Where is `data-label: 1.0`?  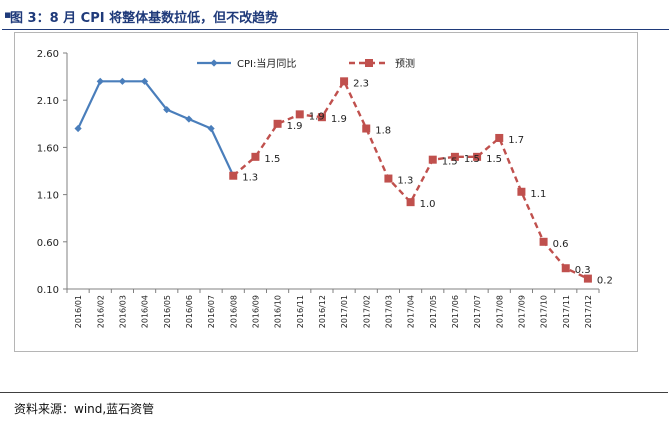
data-label: 1.0 is located at coordinates (428, 204).